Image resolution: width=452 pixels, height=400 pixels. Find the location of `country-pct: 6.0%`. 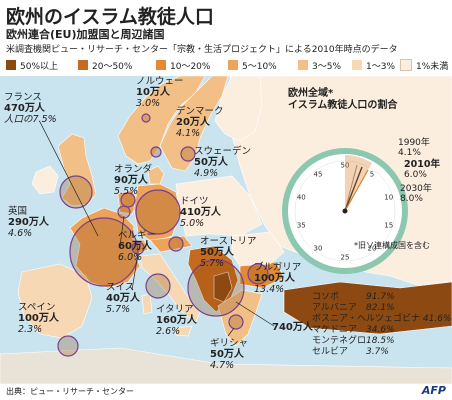

country-pct: 6.0% is located at coordinates (130, 257).